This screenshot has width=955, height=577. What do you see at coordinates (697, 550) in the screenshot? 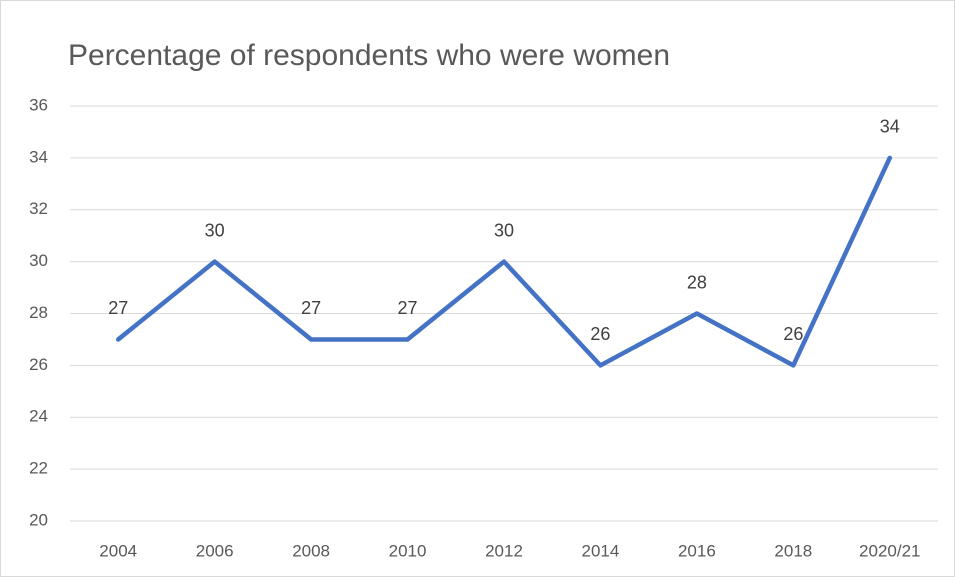
I see `x-tick-label: 2016` at bounding box center [697, 550].